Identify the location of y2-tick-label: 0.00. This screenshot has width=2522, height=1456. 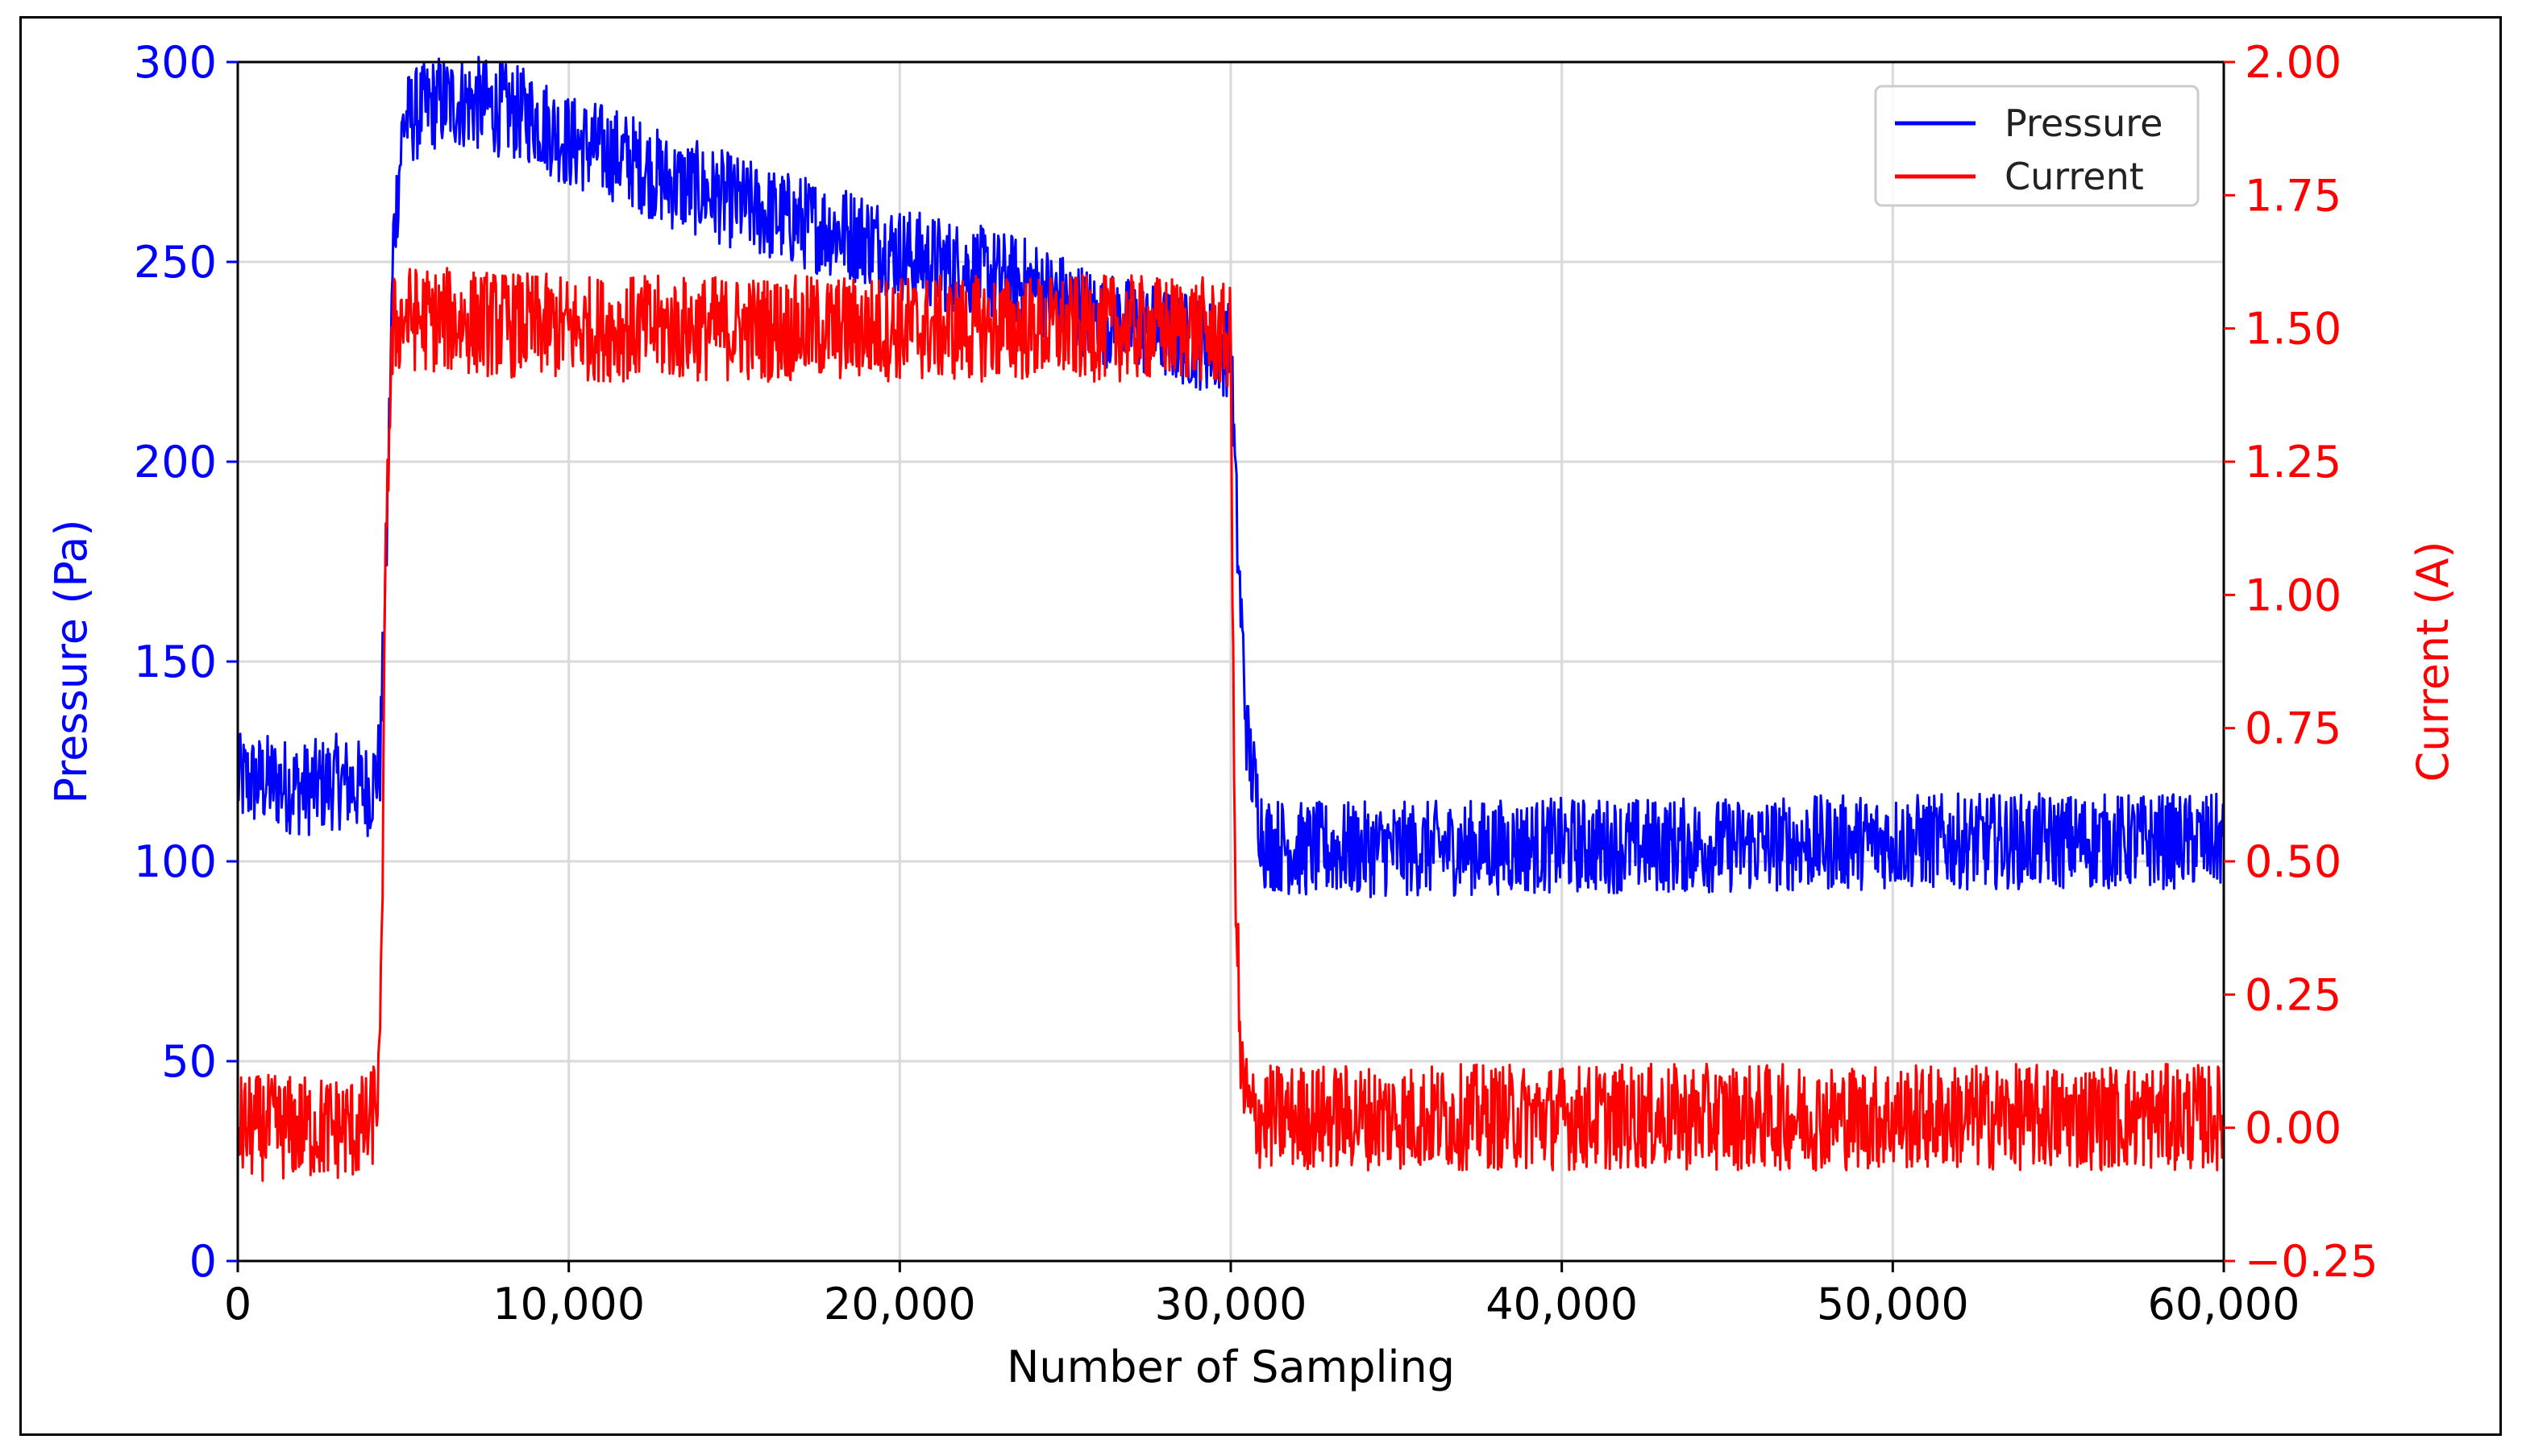
(2293, 1128).